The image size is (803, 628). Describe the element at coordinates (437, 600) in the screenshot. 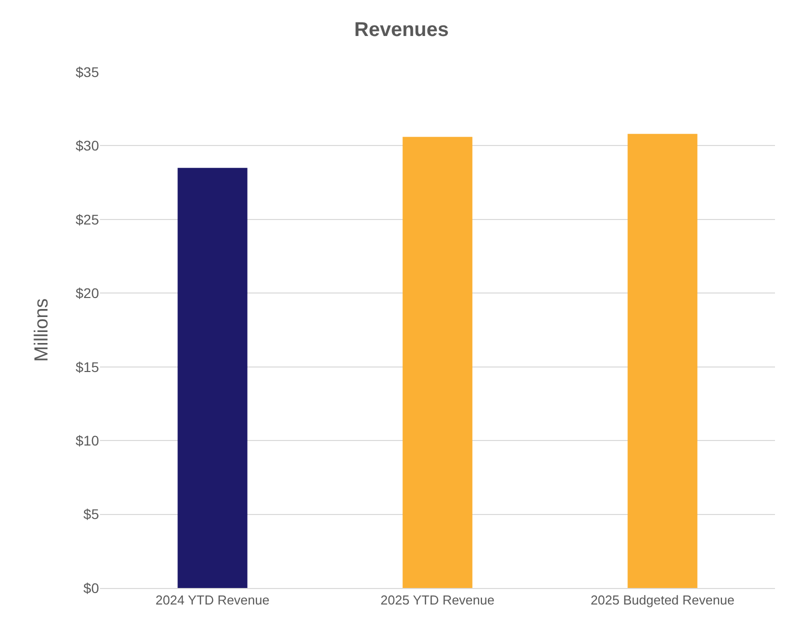

I see `x-tick-label: 2025 YTD Revenue` at that location.